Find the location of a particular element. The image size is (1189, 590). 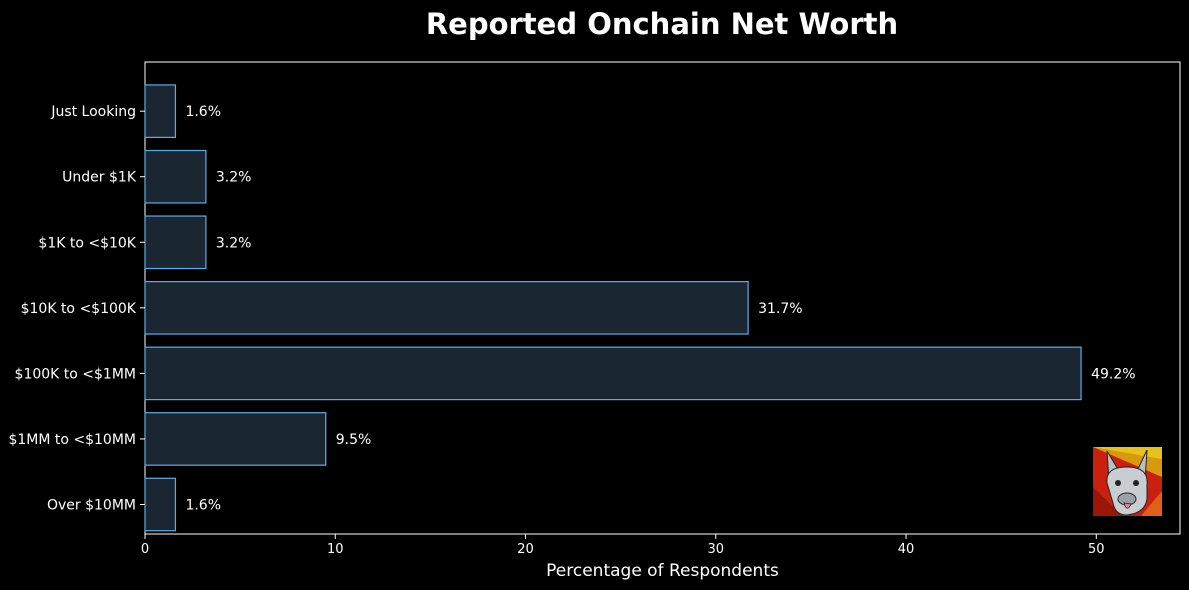

category-label: $100K to <$1MM is located at coordinates (75, 374).